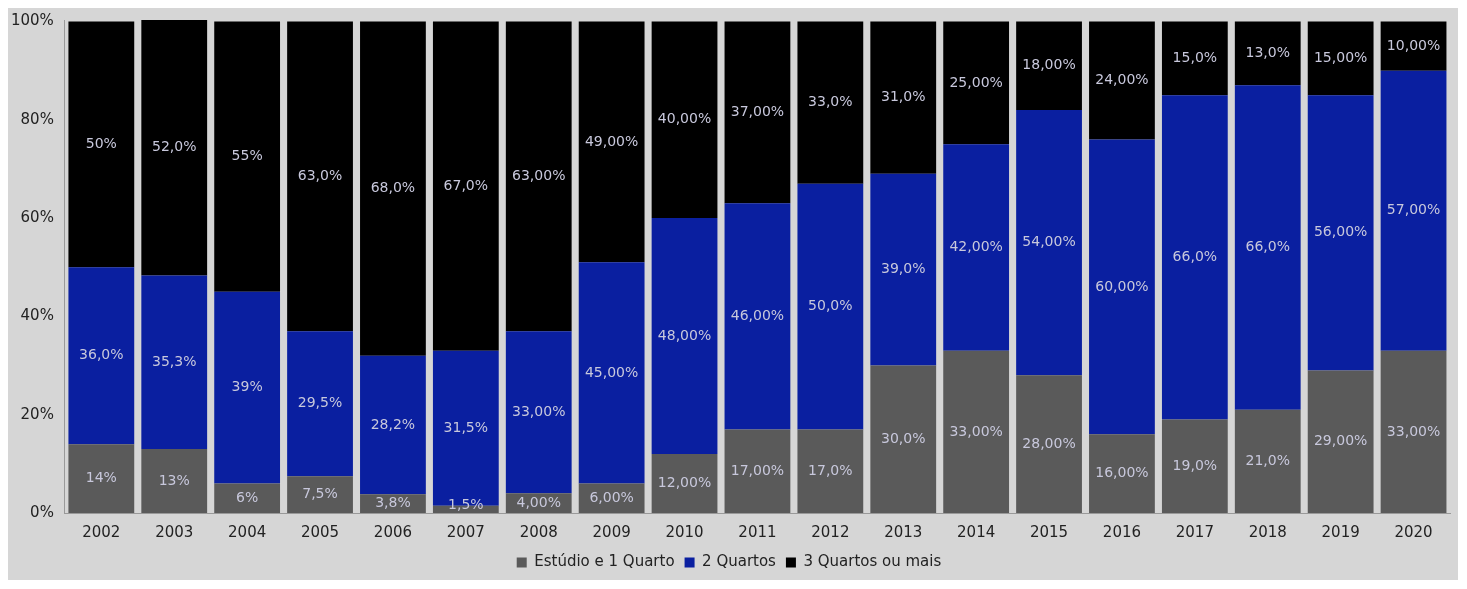 The width and height of the screenshot is (1467, 589). Describe the element at coordinates (611, 531) in the screenshot. I see `x-tick-label: 2009` at that location.